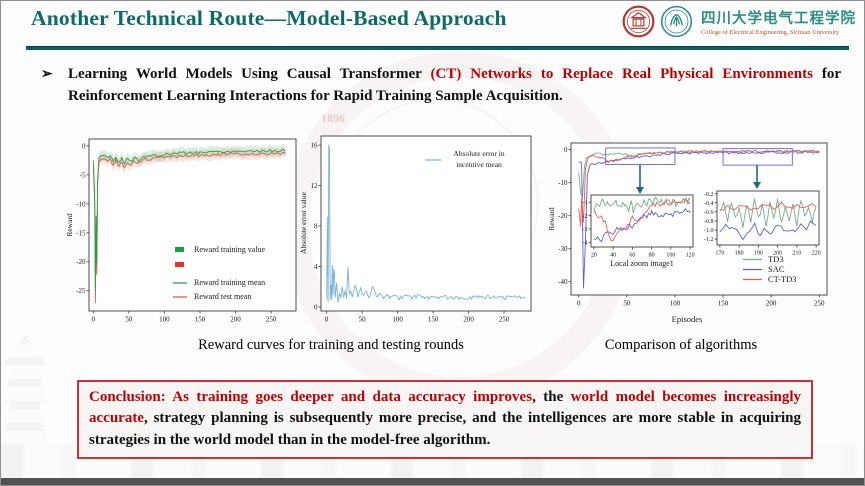  I want to click on college-emblem-icon, so click(676, 24).